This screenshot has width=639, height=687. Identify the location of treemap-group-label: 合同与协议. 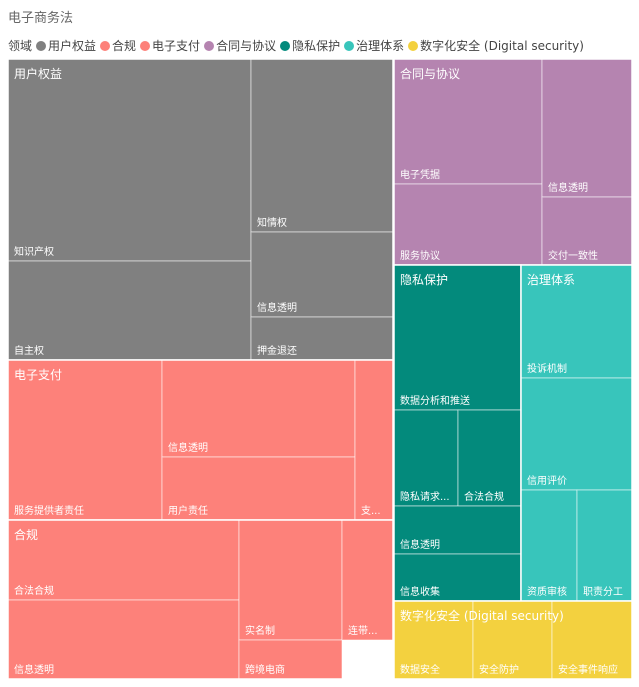
(430, 73).